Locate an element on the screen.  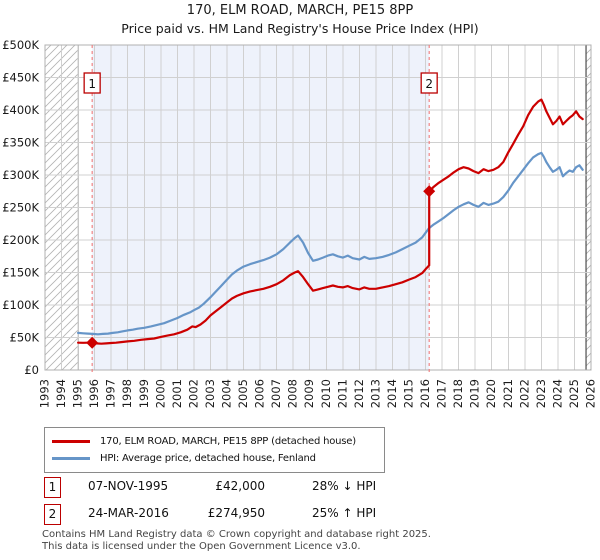
x-axis-tick-label: 2003 is located at coordinates (210, 393).